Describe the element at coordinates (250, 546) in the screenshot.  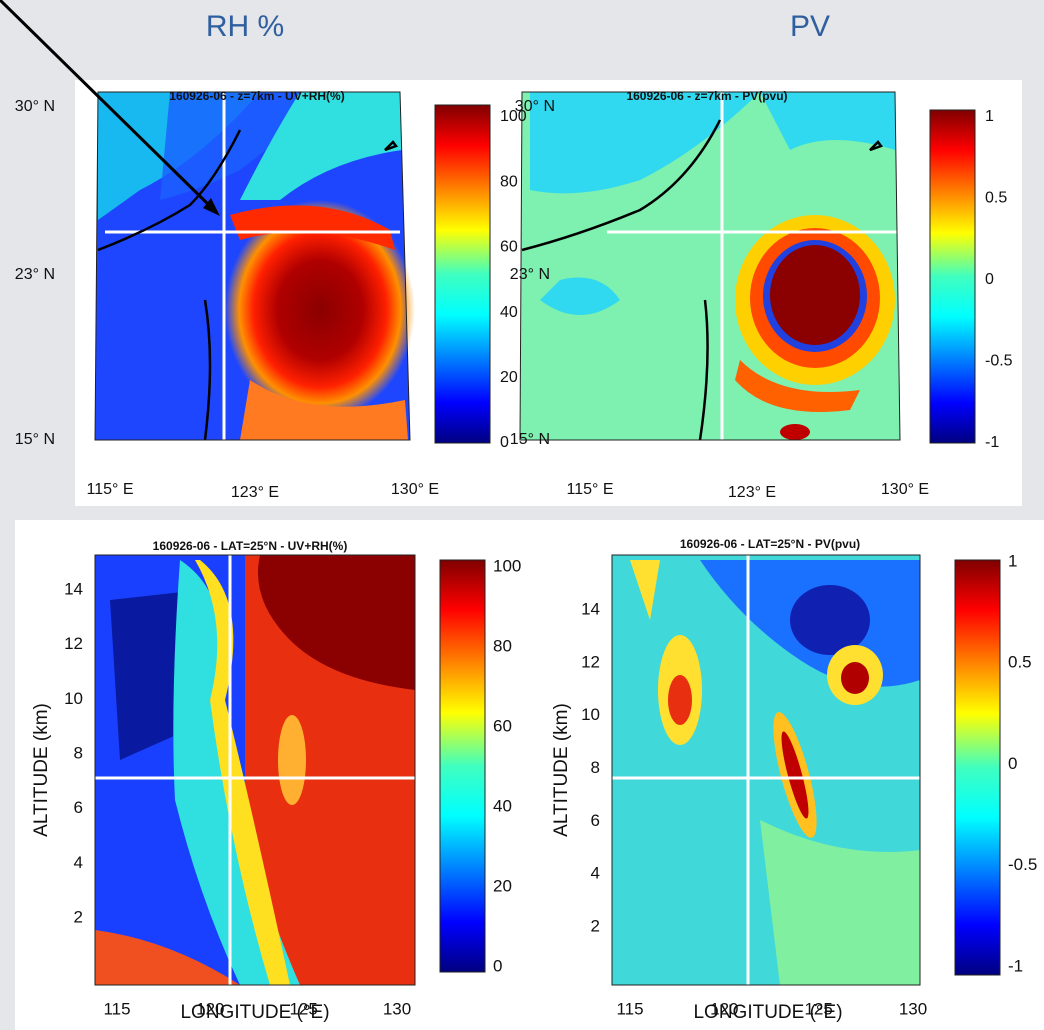
I see `panel-title: 160926-06 - LAT=25°N - UV+RH(%)` at that location.